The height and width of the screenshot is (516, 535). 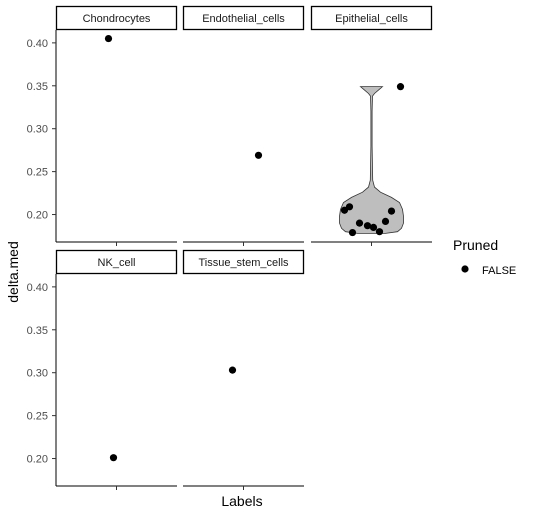 I want to click on facet-strip-label: Endothelial_cells, so click(x=243, y=19).